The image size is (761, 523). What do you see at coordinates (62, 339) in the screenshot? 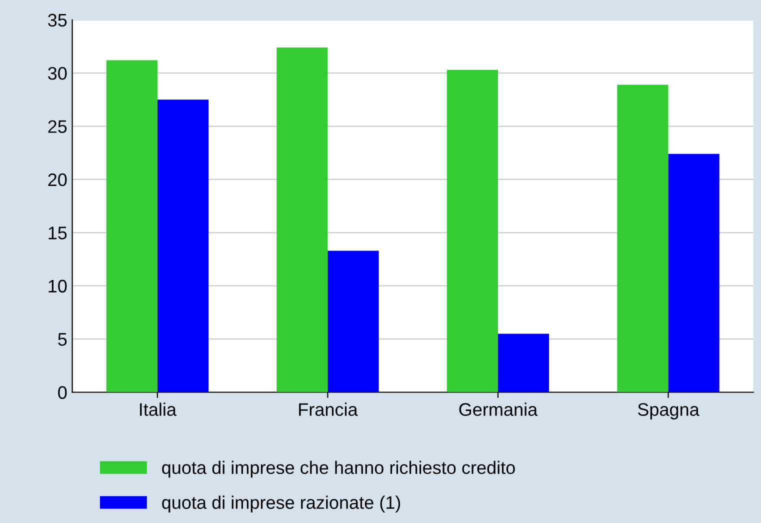
I see `y-tick-label: 5` at bounding box center [62, 339].